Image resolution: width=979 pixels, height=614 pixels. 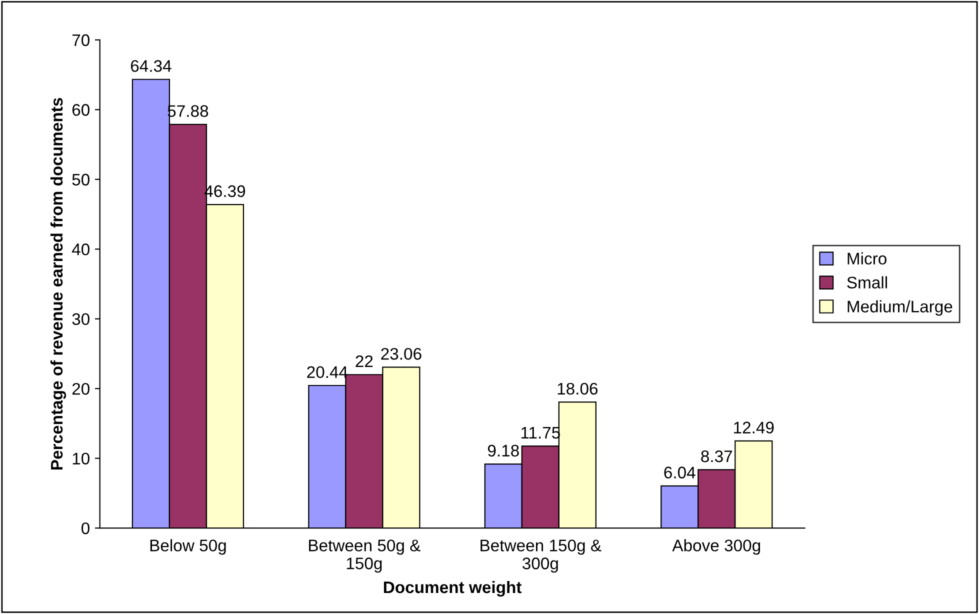 What do you see at coordinates (867, 282) in the screenshot?
I see `legend-label: Small` at bounding box center [867, 282].